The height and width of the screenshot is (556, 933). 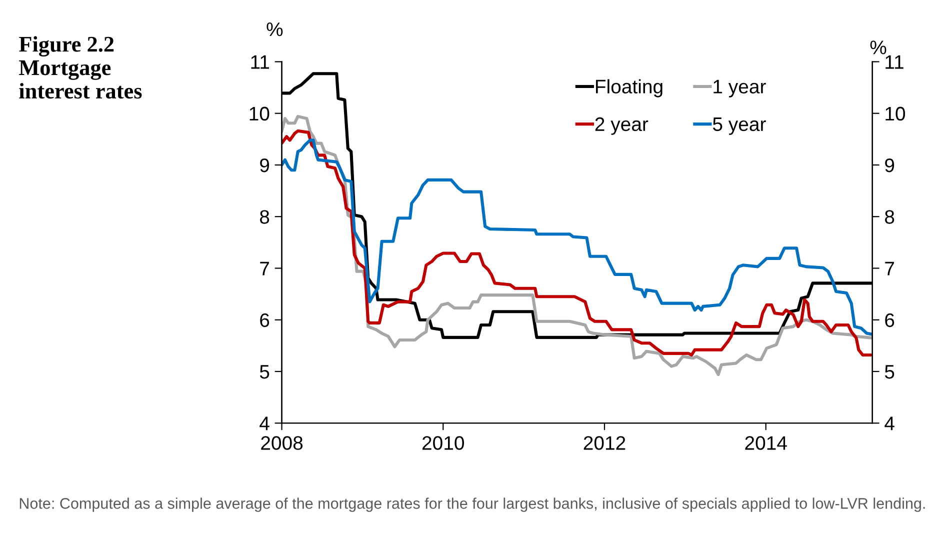 I want to click on x-tick-label: 2010, so click(x=443, y=443).